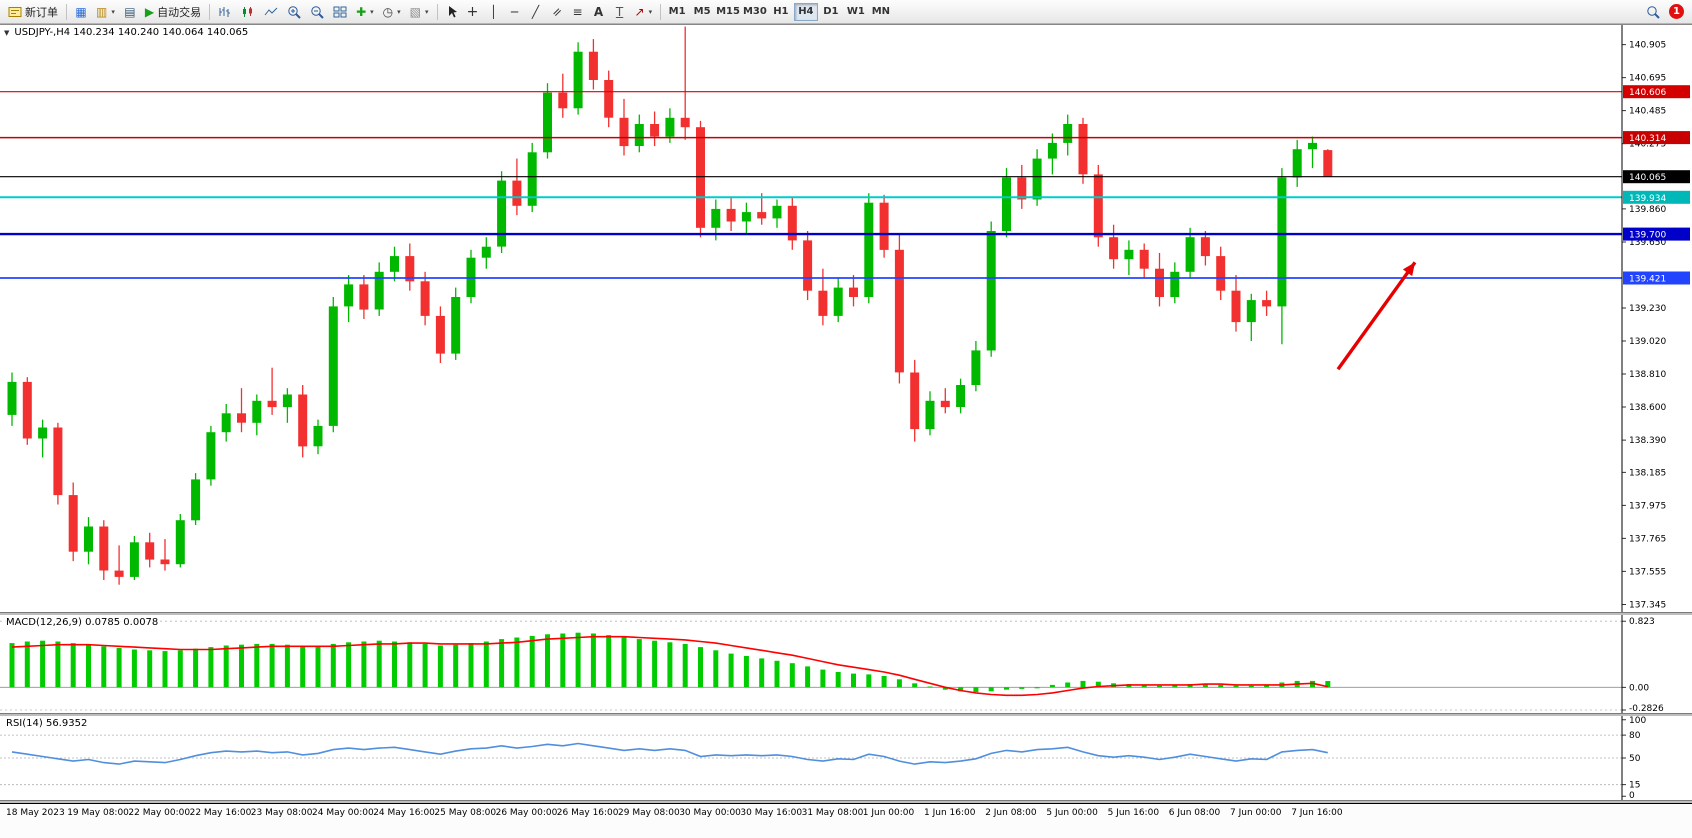 The image size is (1692, 838). Describe the element at coordinates (677, 11) in the screenshot. I see `timeframe-m1-button: M1` at that location.